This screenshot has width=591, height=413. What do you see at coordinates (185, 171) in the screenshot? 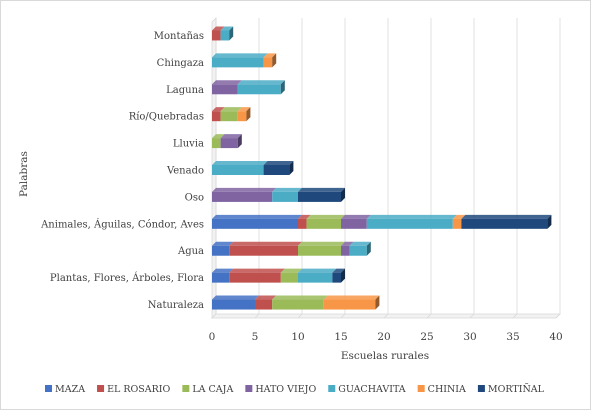
I see `y-tick-label: Venado` at bounding box center [185, 171].